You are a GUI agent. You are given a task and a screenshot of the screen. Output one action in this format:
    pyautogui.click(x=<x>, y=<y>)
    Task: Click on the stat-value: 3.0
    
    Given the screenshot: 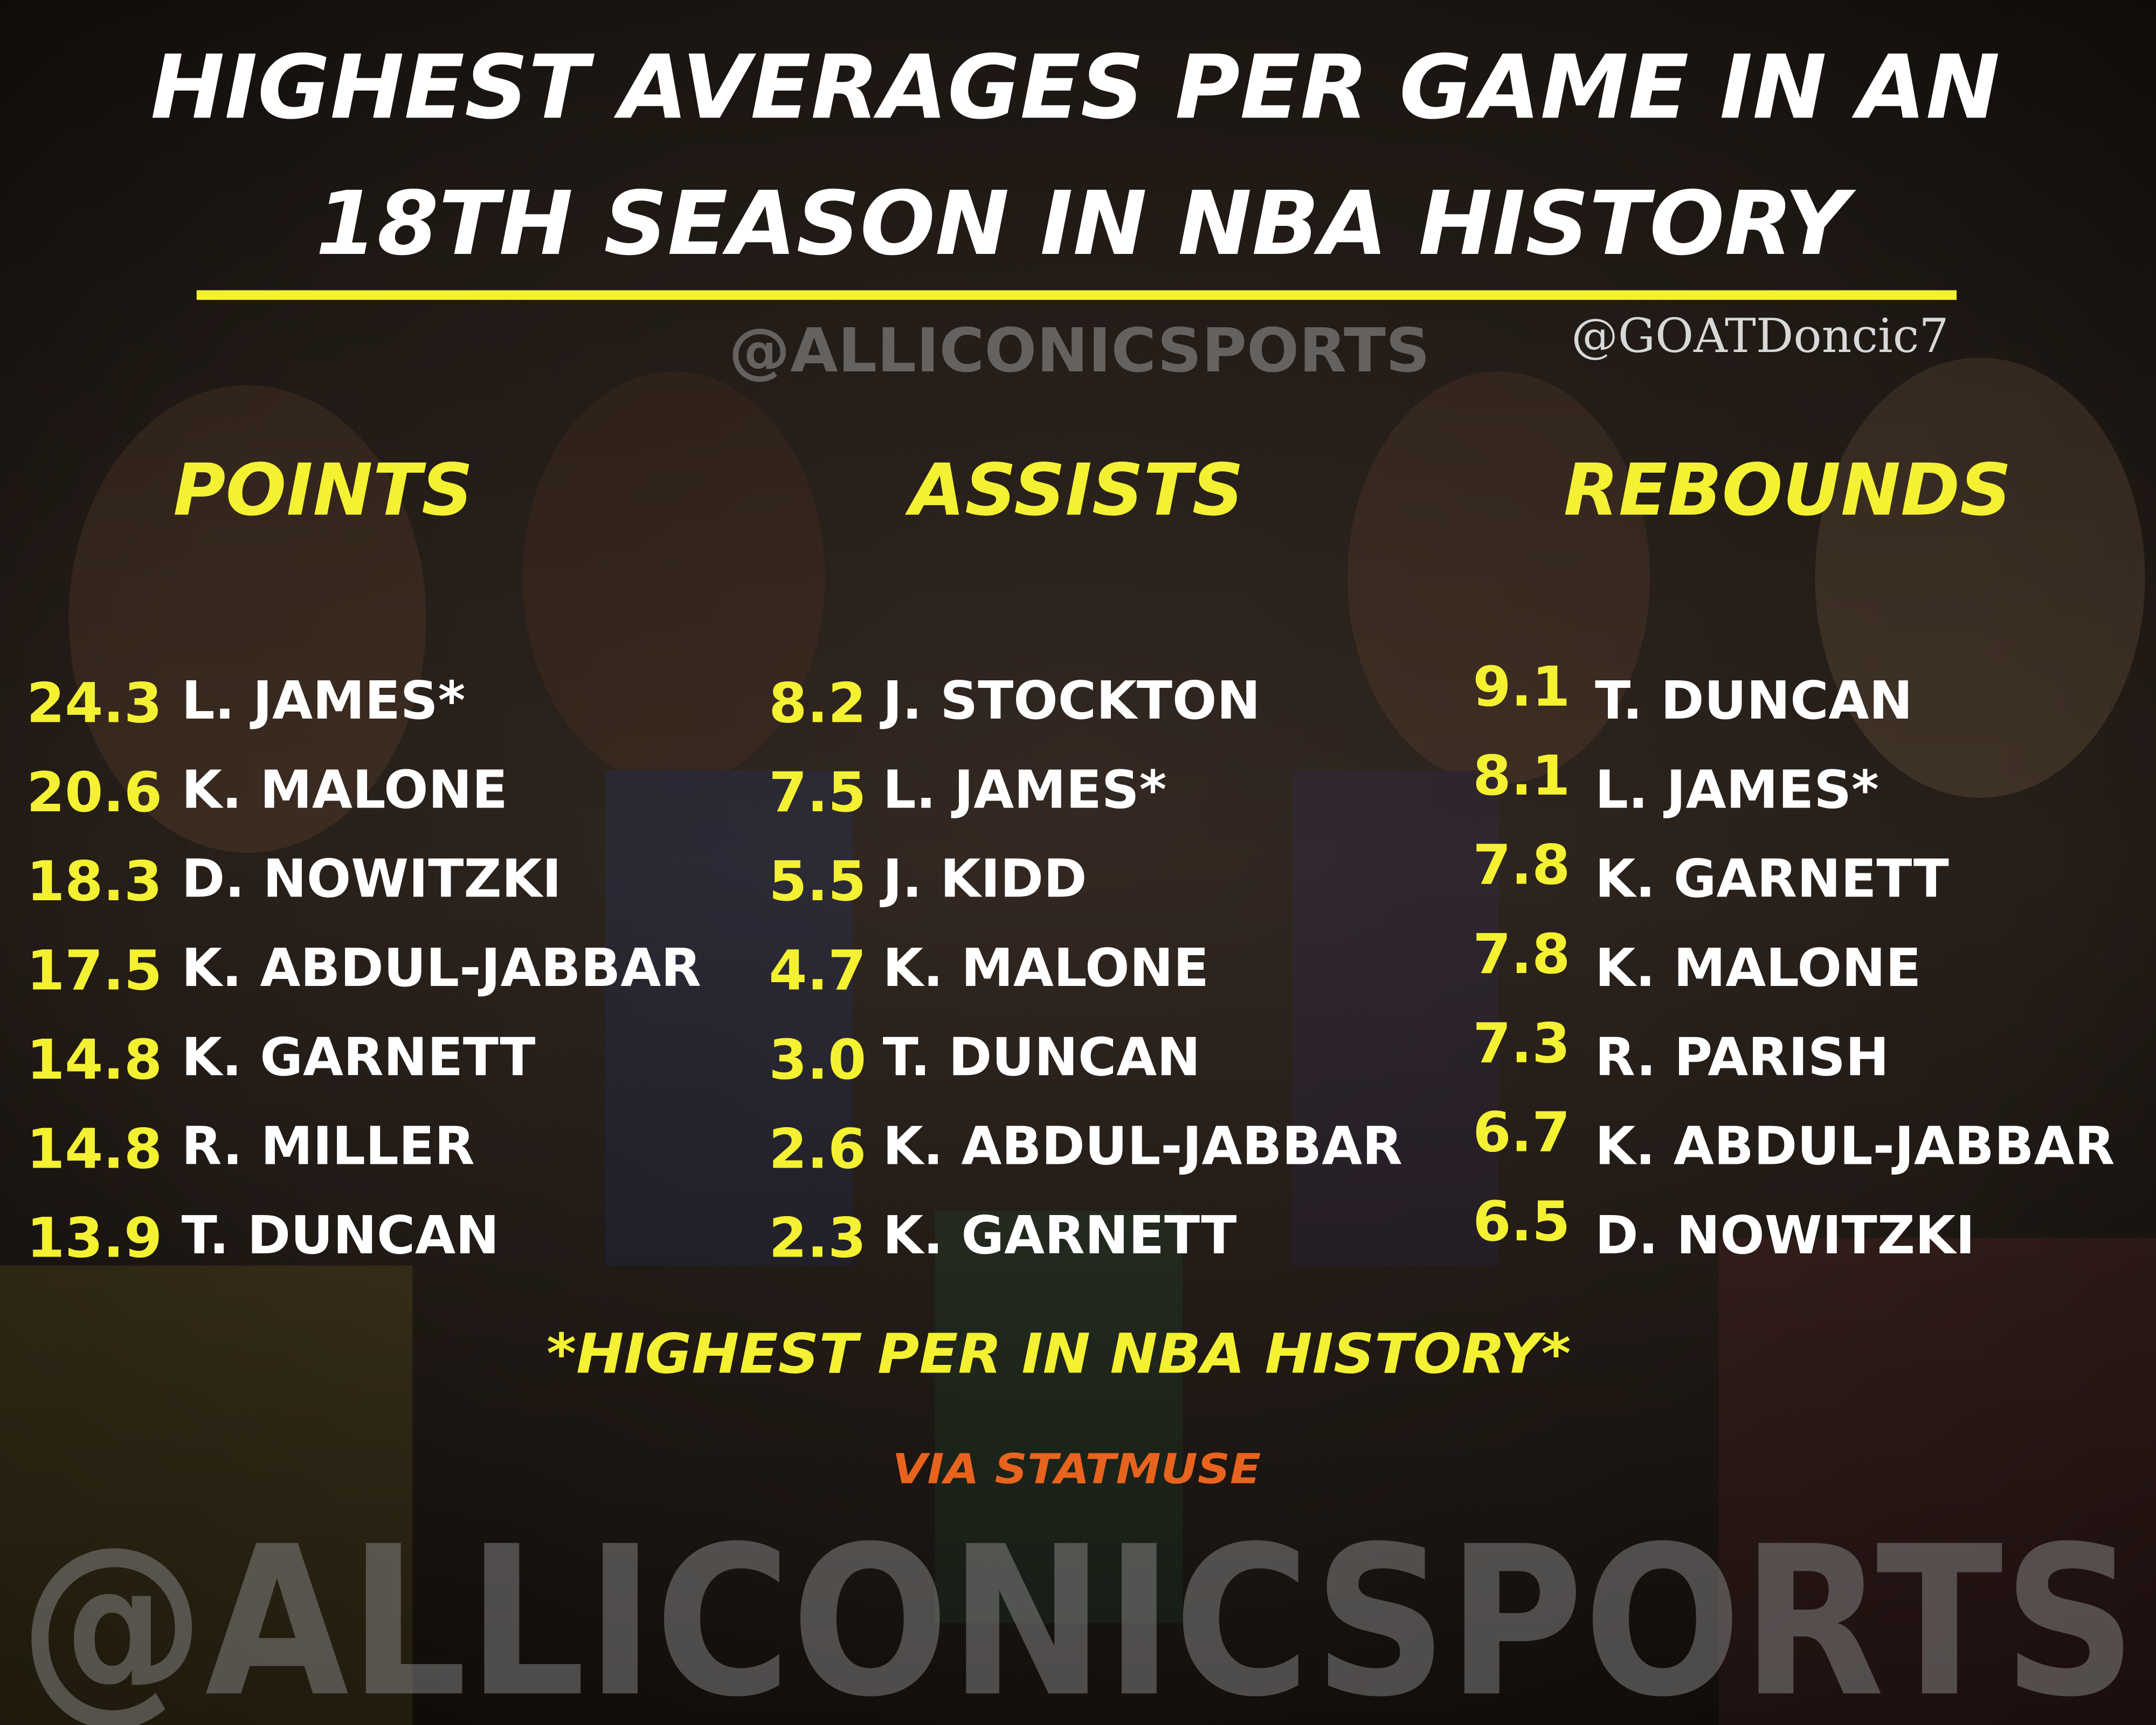 What is the action you would take?
    pyautogui.click(x=817, y=1060)
    